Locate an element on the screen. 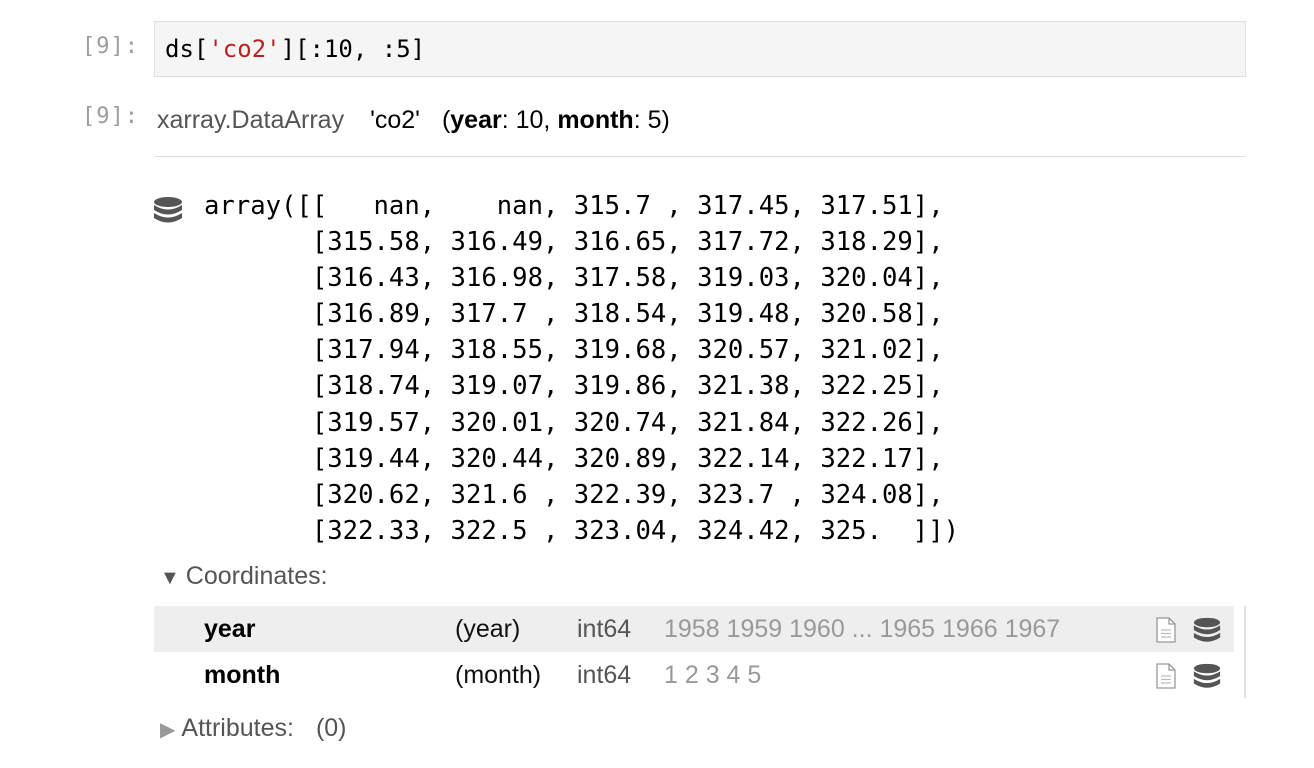  code-text: ds['co2'][:10, :5] is located at coordinates (295, 49).